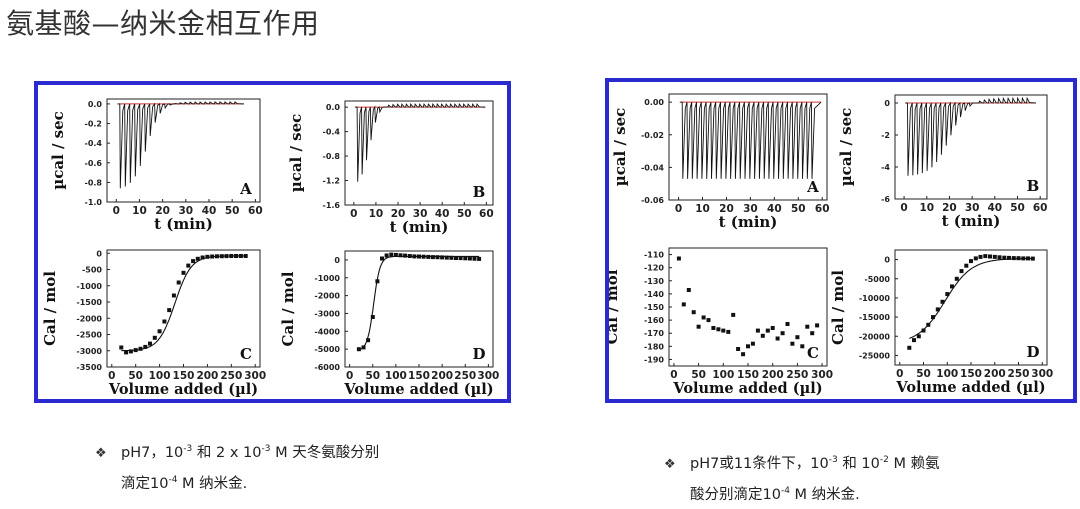  What do you see at coordinates (237, 482) in the screenshot?
I see `caption-left-line2: 滴定10-4 M 纳米金.` at bounding box center [237, 482].